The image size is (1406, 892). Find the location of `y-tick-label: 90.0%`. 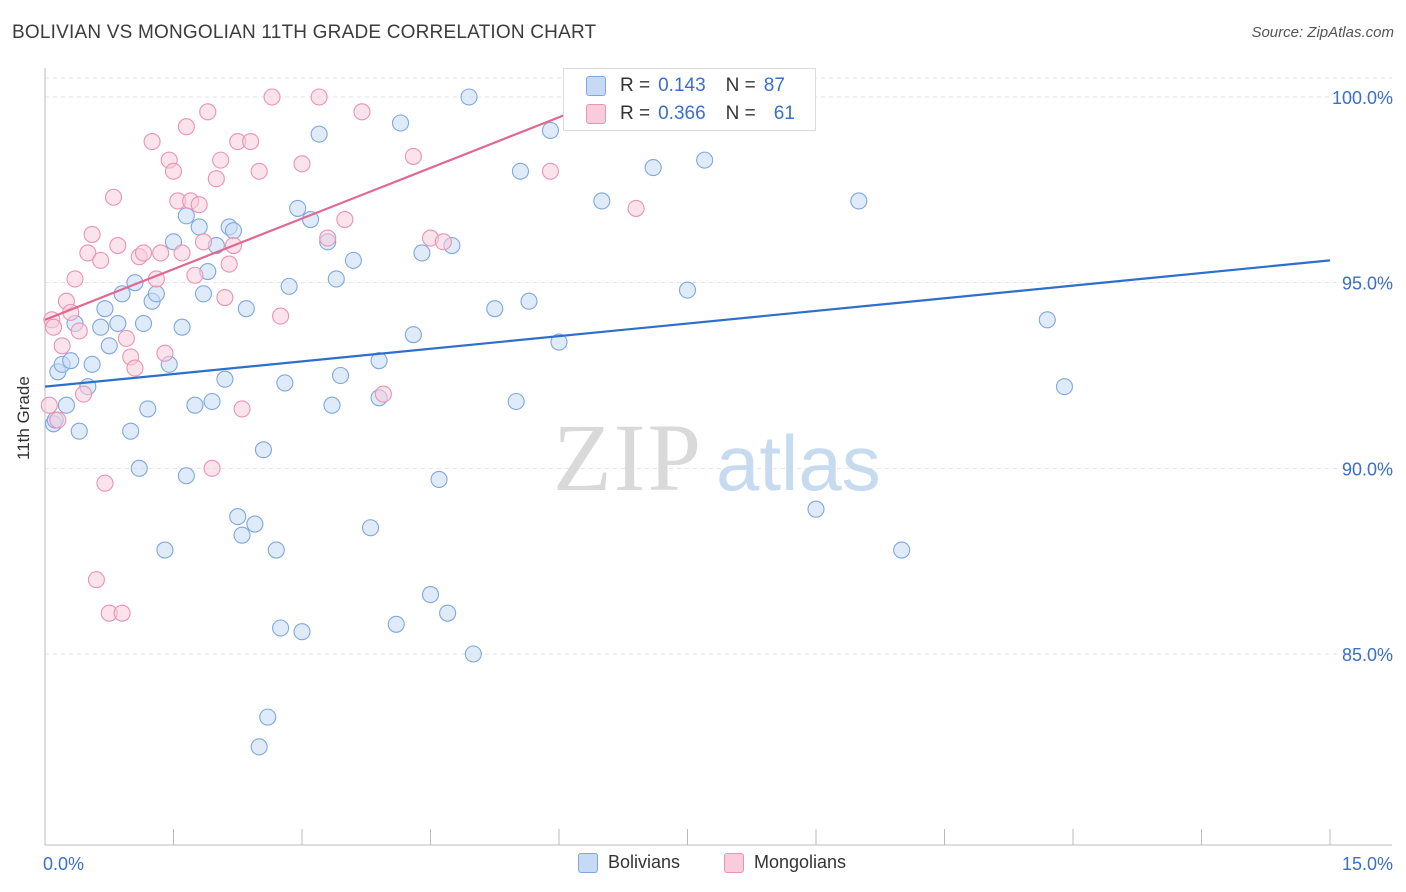

y-tick-label: 90.0% is located at coordinates (1367, 469).